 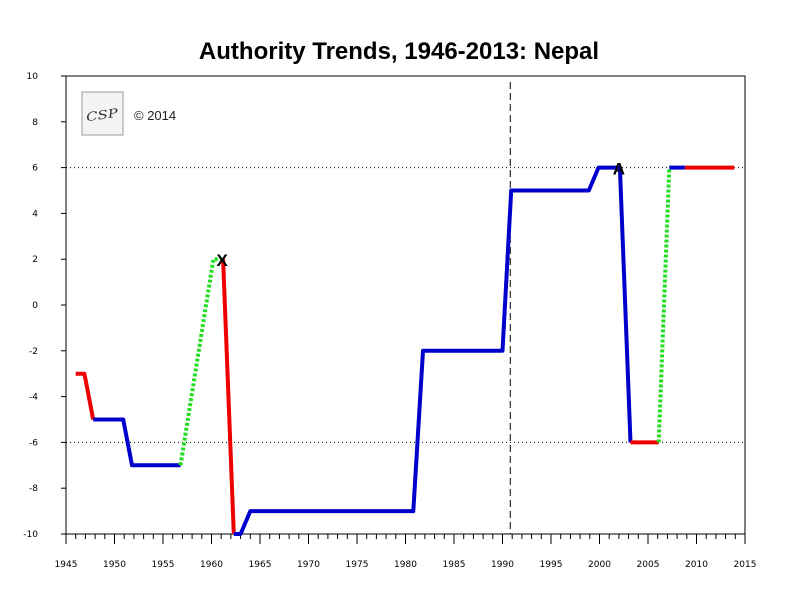 What do you see at coordinates (454, 565) in the screenshot?
I see `x-tick-label: 1985` at bounding box center [454, 565].